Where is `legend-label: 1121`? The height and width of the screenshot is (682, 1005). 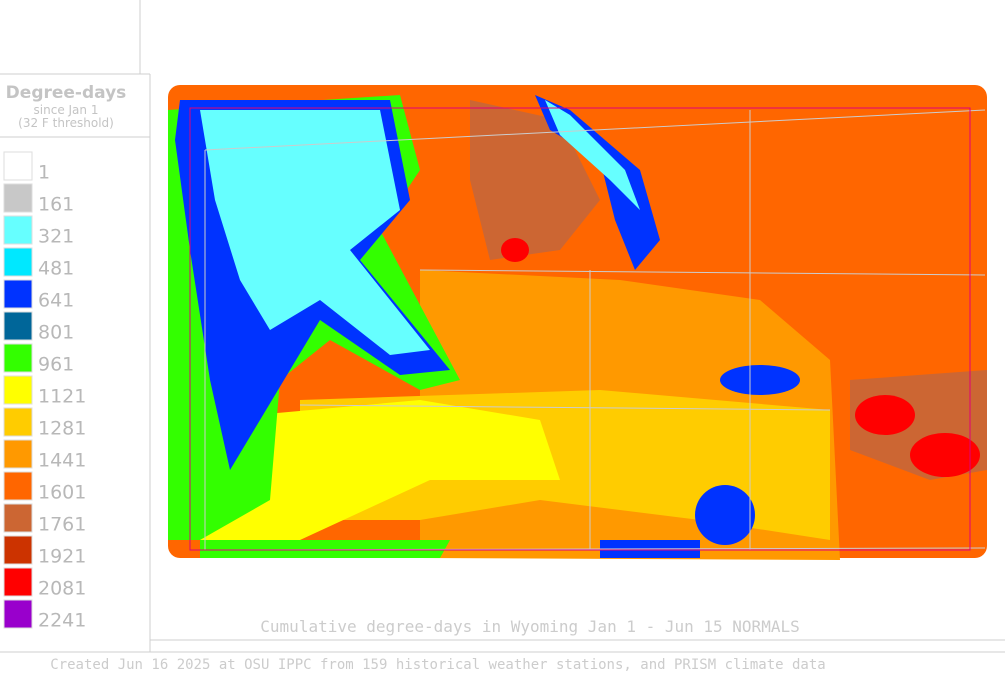
legend-label: 1121 is located at coordinates (62, 397).